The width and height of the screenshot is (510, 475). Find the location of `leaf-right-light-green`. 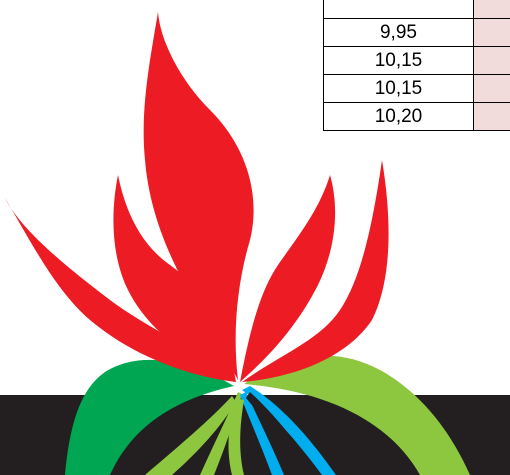

leaf-right-light-green is located at coordinates (357, 415).